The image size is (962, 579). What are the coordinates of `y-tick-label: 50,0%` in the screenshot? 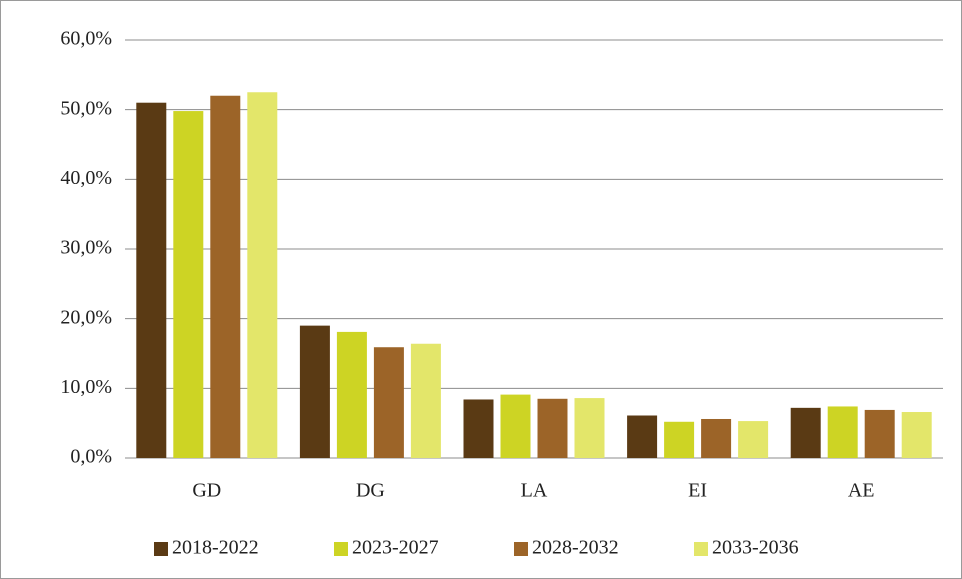 It's located at (86, 108).